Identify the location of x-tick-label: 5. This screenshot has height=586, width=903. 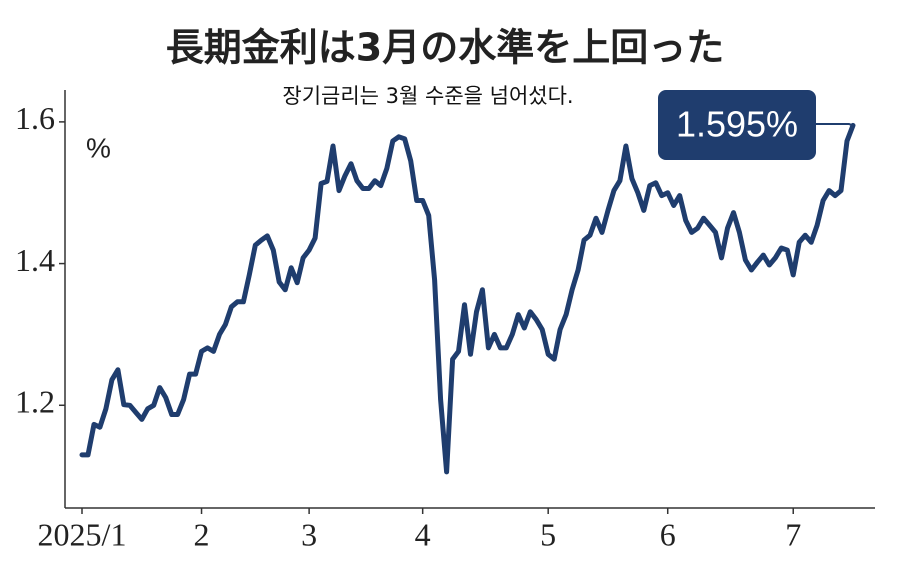
(548, 534).